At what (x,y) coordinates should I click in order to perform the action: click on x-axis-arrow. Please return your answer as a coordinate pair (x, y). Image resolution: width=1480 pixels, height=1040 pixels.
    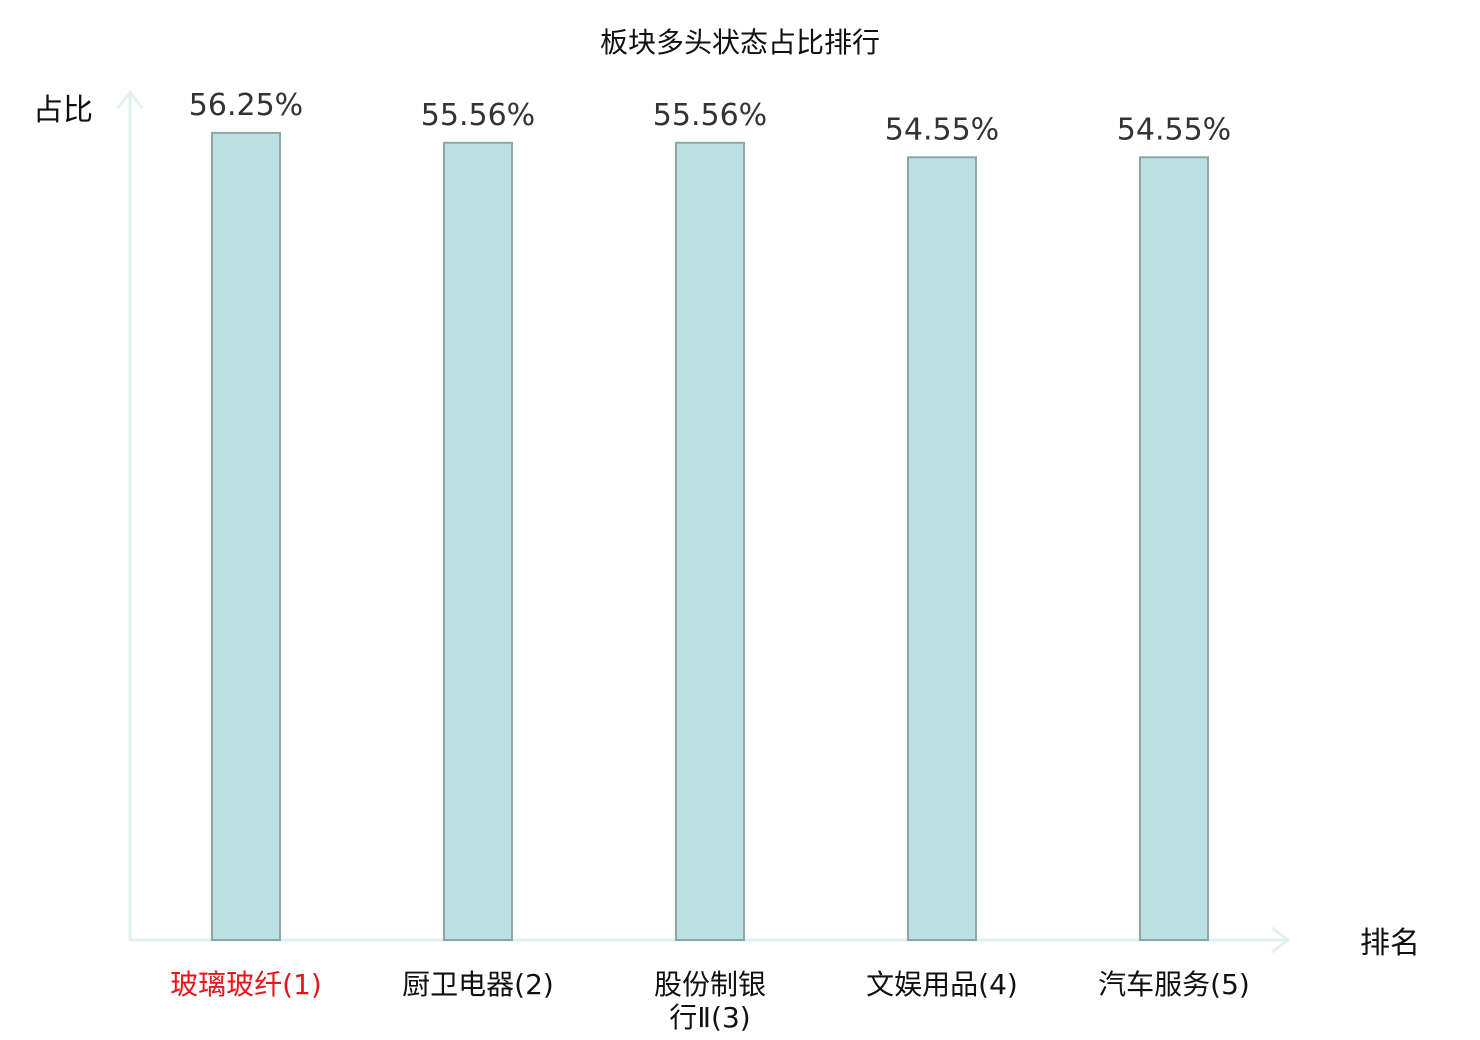
    Looking at the image, I should click on (1281, 940).